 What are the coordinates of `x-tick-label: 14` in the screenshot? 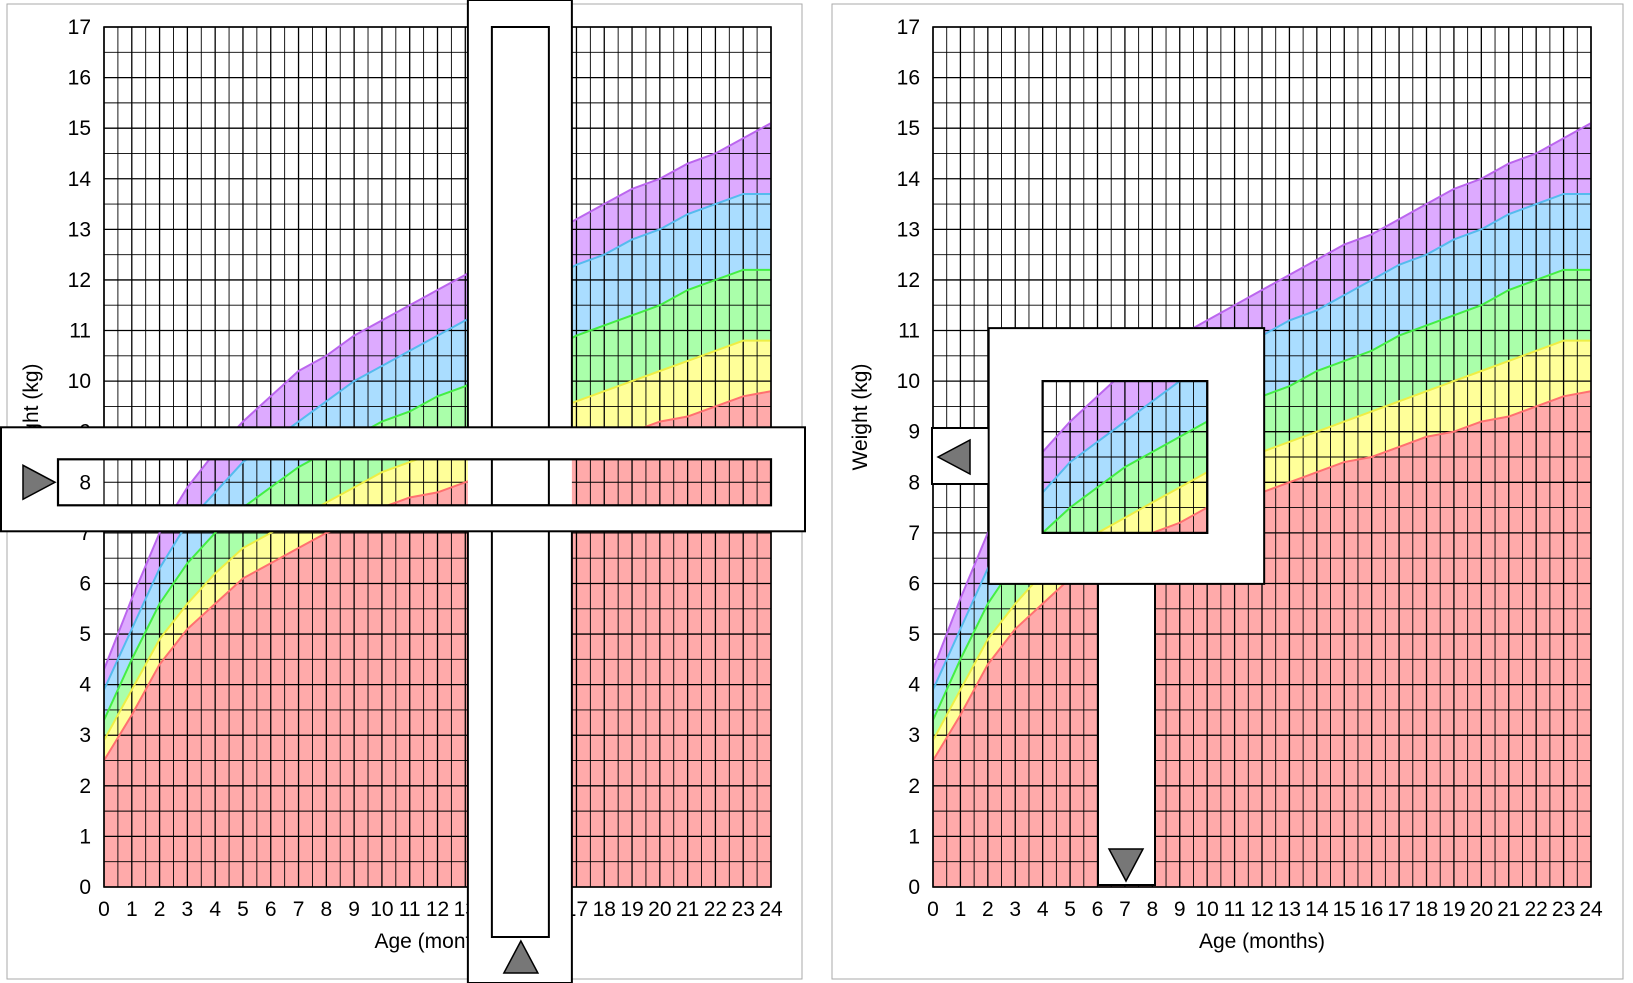 It's located at (1317, 909).